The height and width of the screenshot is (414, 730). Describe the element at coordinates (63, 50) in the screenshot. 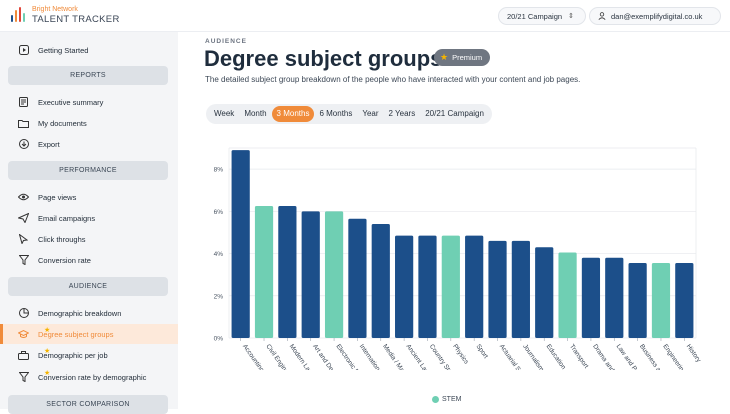

I see `sidebar-item-label: Getting Started` at that location.